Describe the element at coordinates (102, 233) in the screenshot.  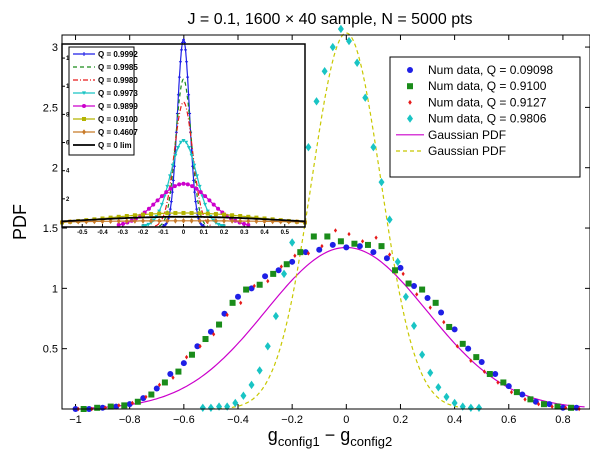
I see `inset-x-tick-label: -0.4` at that location.